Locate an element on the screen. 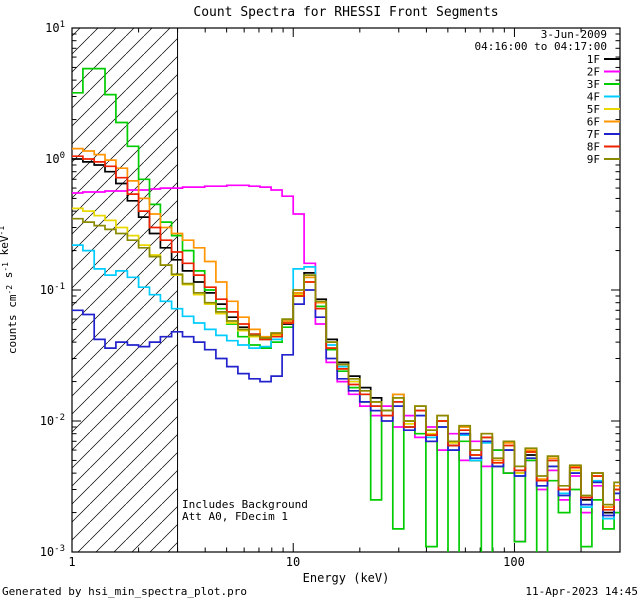  legend-label-6F: 6F is located at coordinates (593, 122).